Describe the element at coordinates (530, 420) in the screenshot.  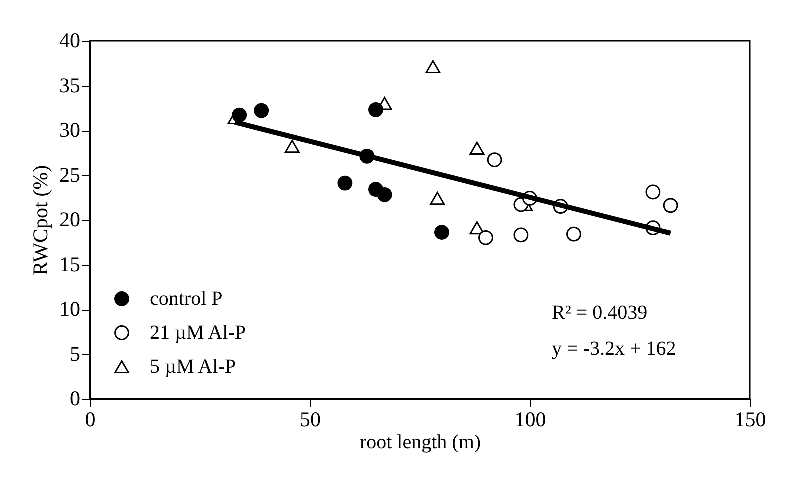
I see `x-tick-label: 100` at that location.